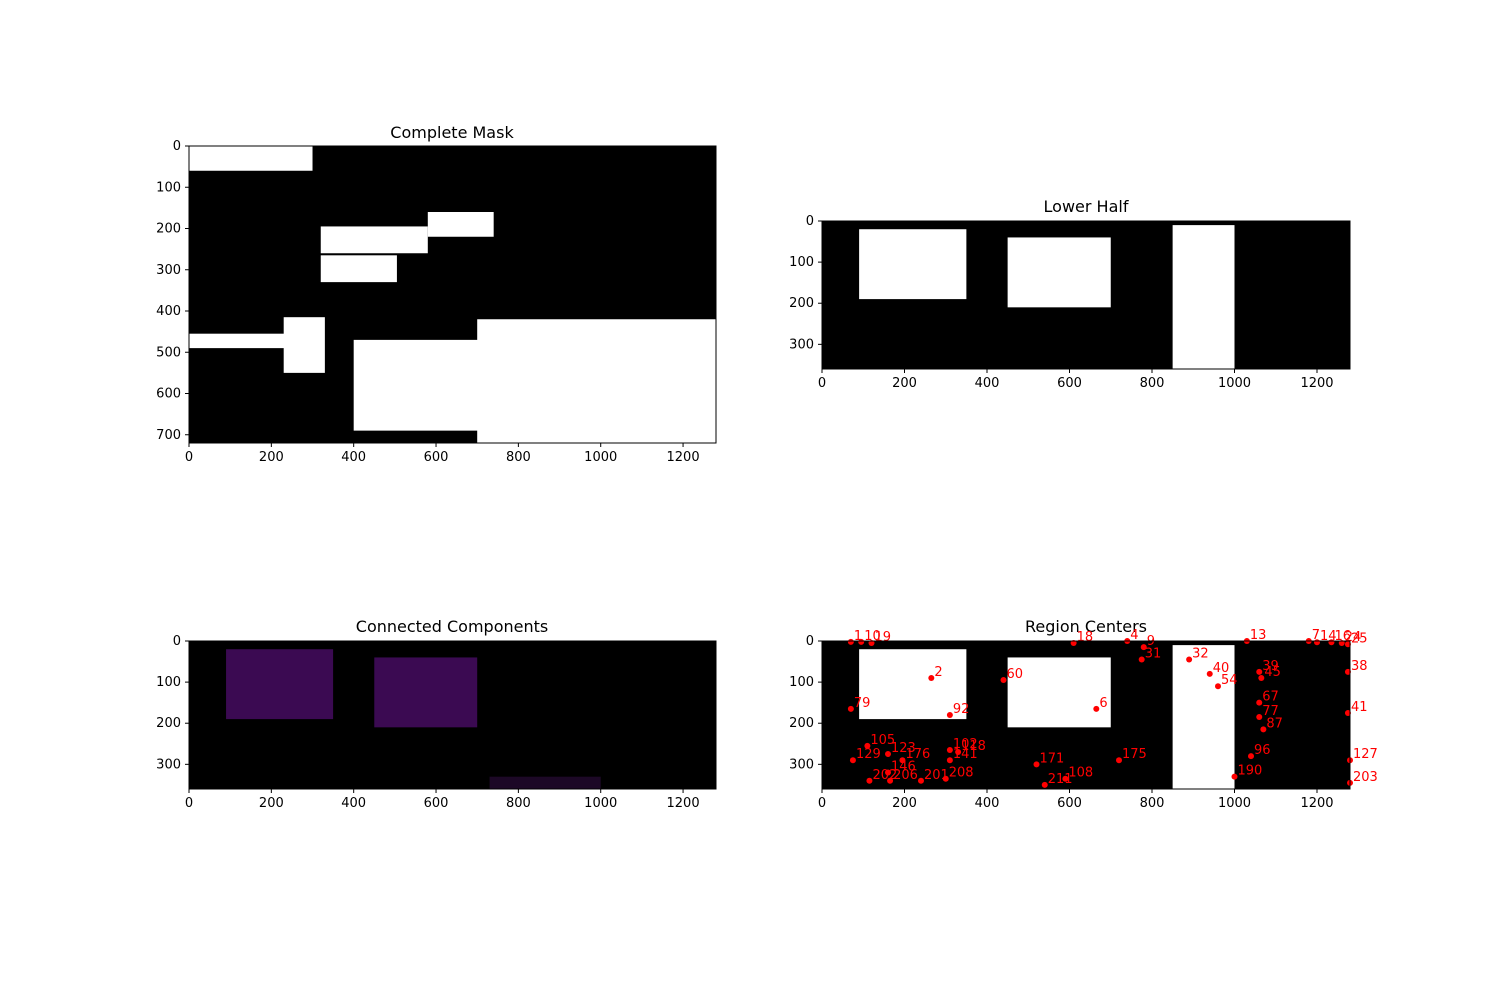 The height and width of the screenshot is (1000, 1500). Describe the element at coordinates (1272, 672) in the screenshot. I see `region-center-label: 45` at that location.